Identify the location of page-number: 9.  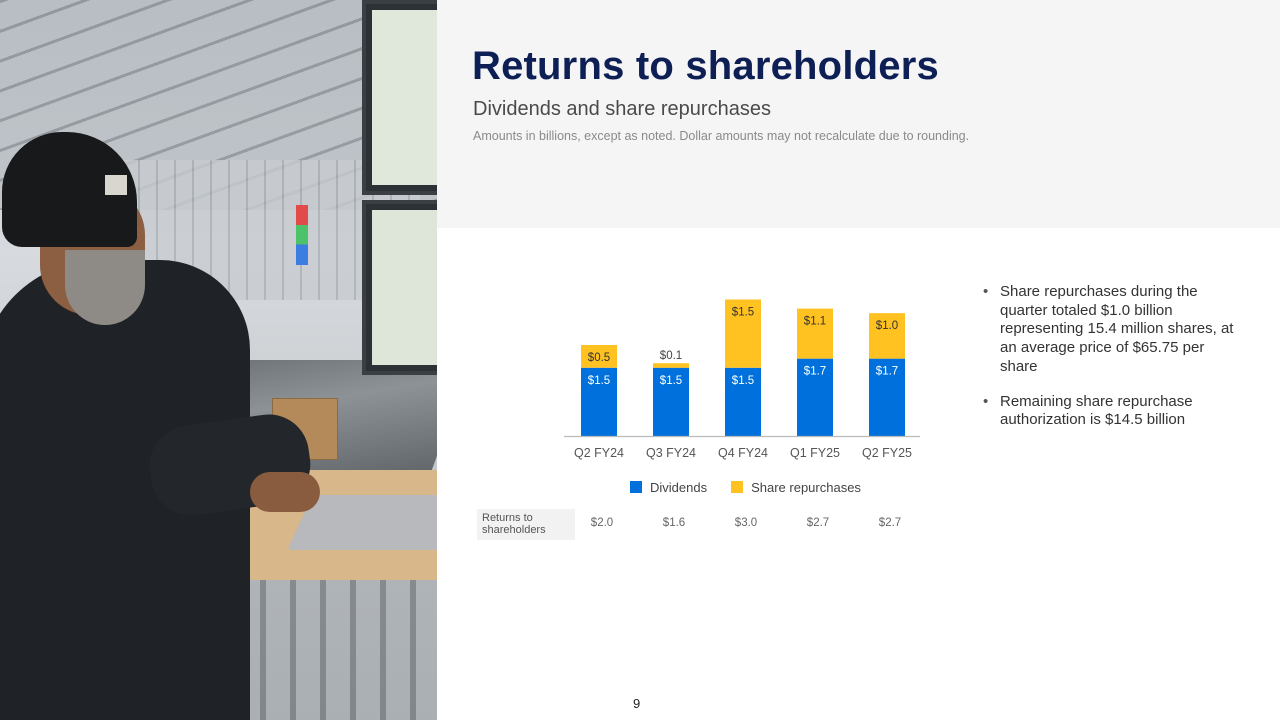
(637, 703).